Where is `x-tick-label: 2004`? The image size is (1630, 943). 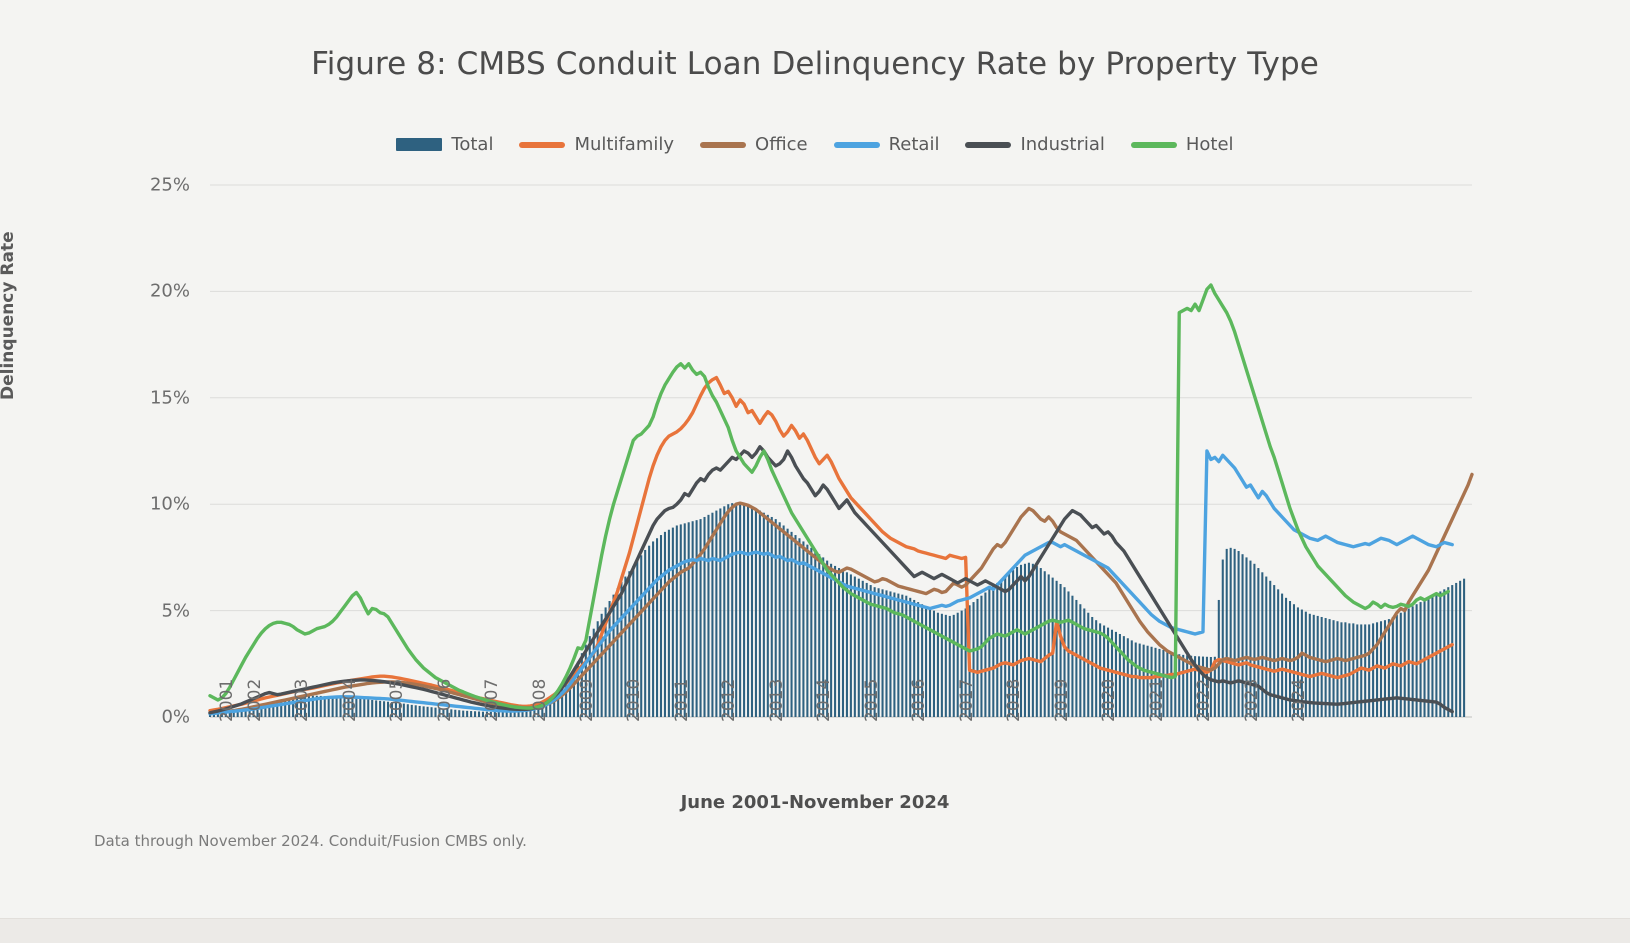
x-tick-label: 2004 is located at coordinates (349, 700).